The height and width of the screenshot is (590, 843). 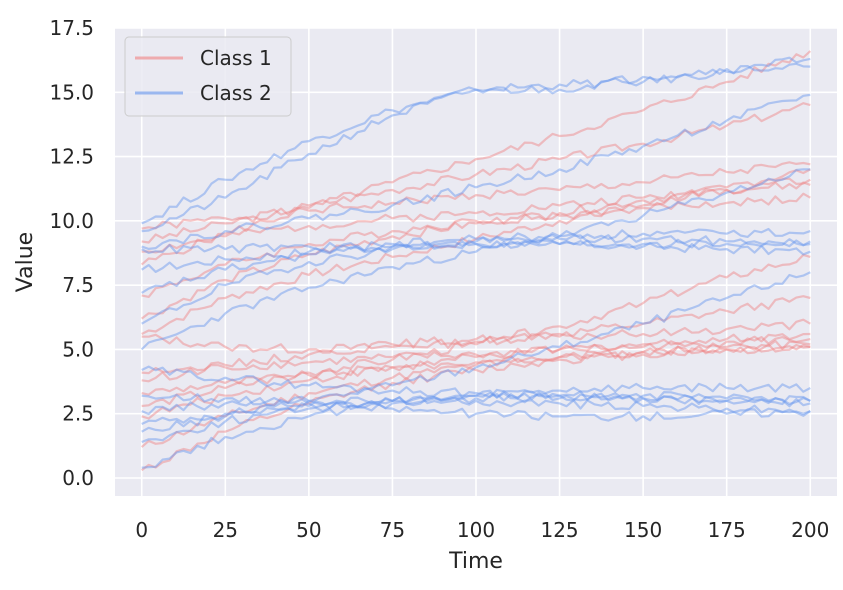 I want to click on y-tick-label: 0.0, so click(x=78, y=478).